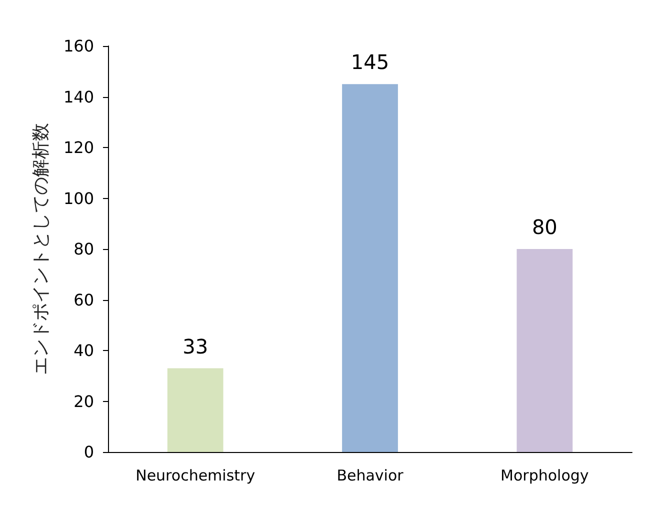 The width and height of the screenshot is (655, 507). I want to click on x-tick-label: Neurochemistry, so click(196, 475).